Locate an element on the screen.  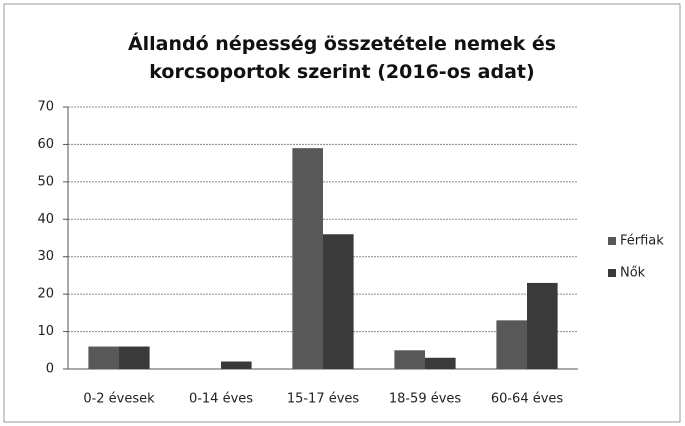
legend-label: Férfiak is located at coordinates (642, 241).